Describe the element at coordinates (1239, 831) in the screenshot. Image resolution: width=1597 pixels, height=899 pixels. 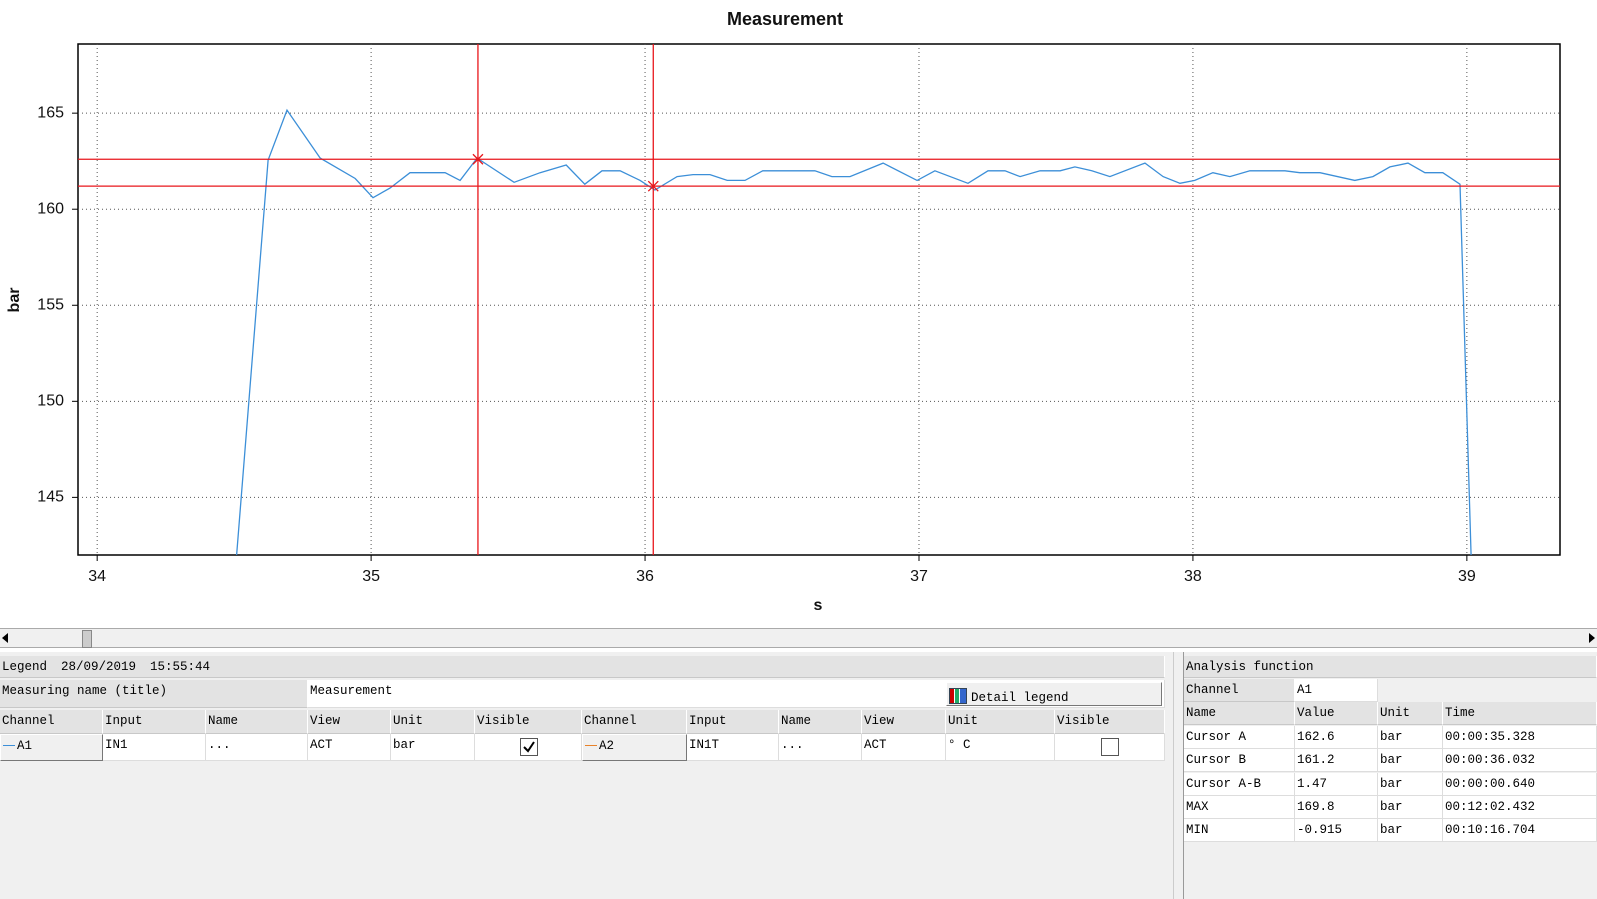
I see `analysis-cell: MIN` at that location.